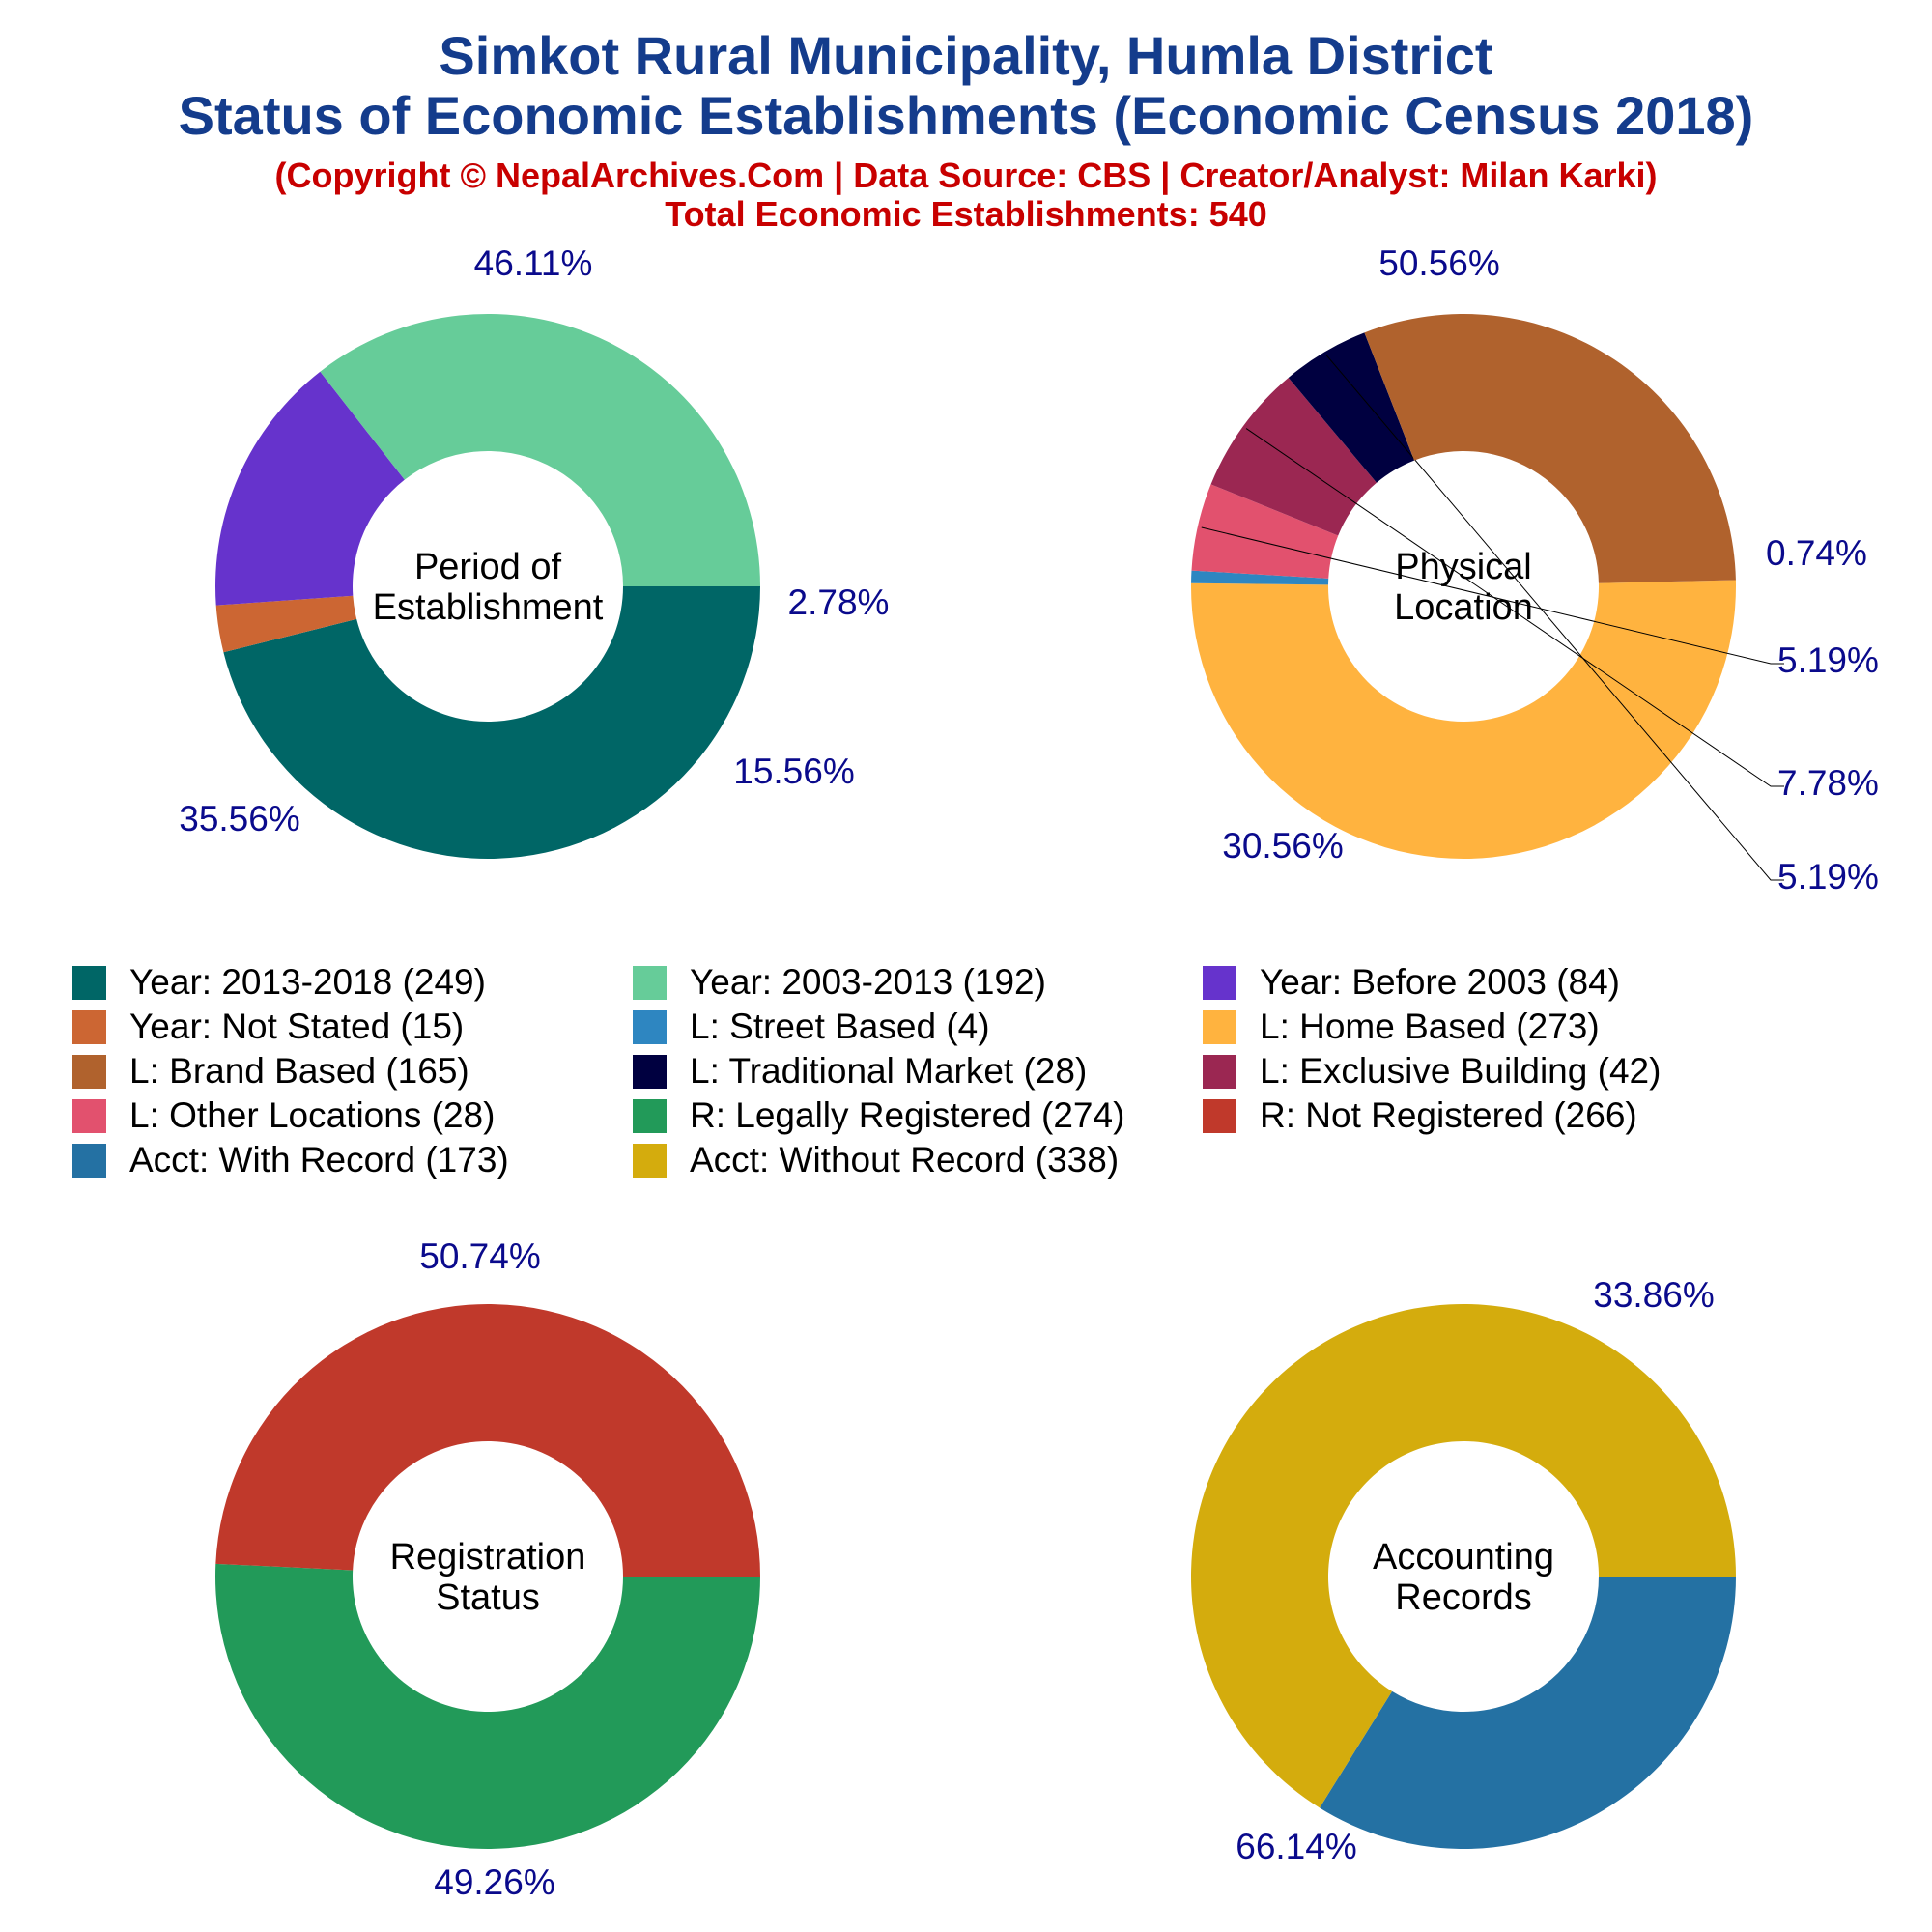 The image size is (1932, 1932). Describe the element at coordinates (488, 1440) in the screenshot. I see `slice-r-not-registered` at that location.